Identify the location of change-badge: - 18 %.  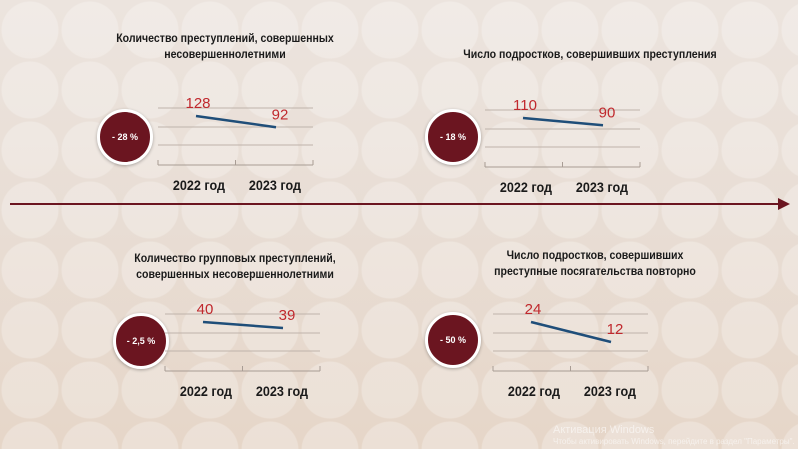
(453, 137).